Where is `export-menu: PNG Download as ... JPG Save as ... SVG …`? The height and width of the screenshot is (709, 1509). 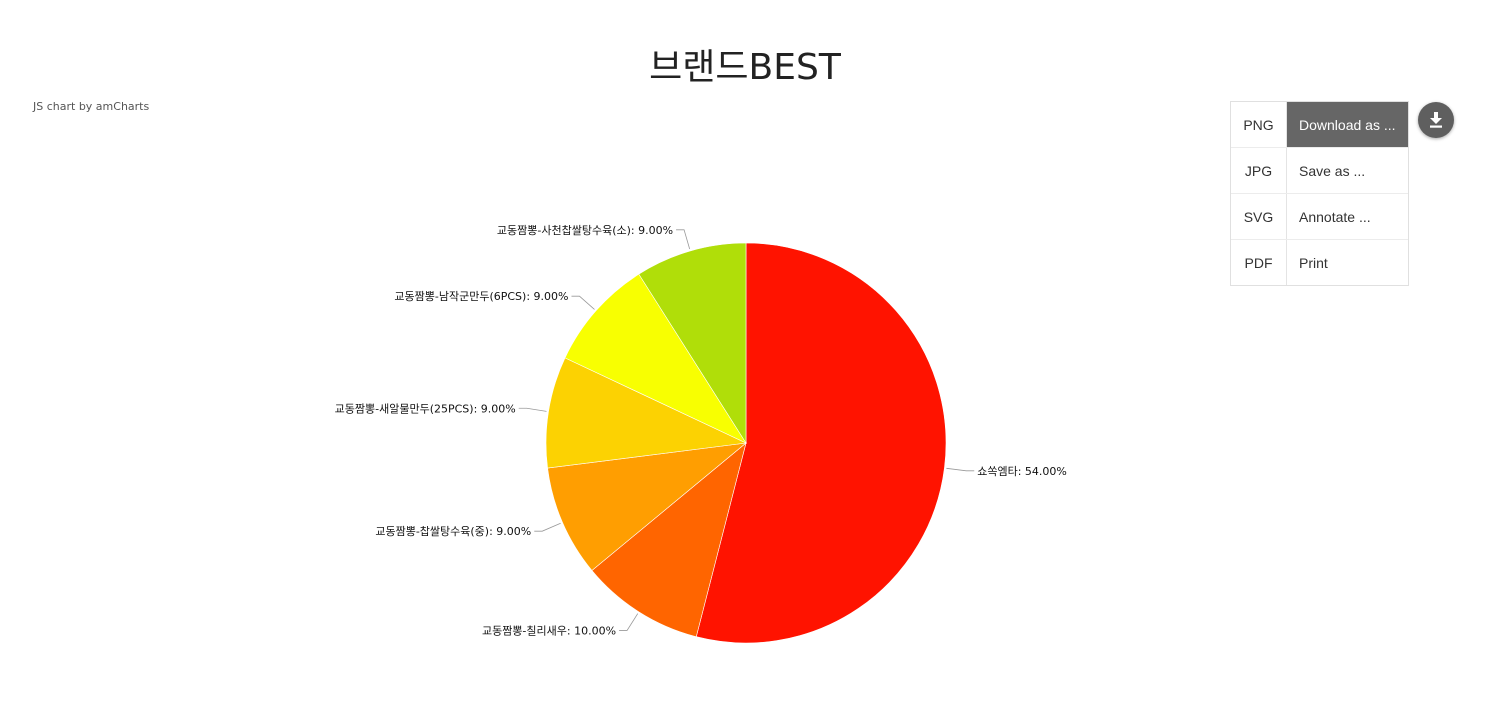 export-menu: PNG Download as ... JPG Save as ... SVG … is located at coordinates (1319, 193).